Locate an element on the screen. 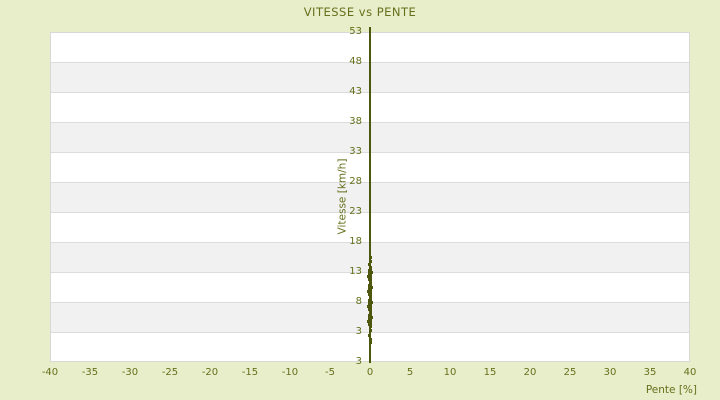 This screenshot has width=720, height=400. y-tick-label: 13 is located at coordinates (355, 271).